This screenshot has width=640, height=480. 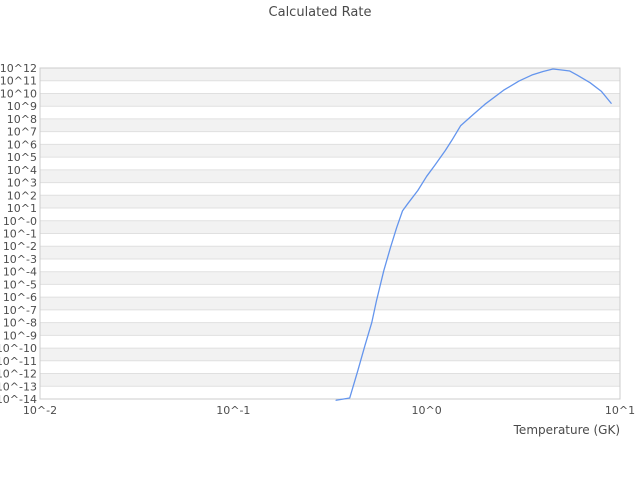 What do you see at coordinates (20, 297) in the screenshot?
I see `y-tick-label: 10^-6` at bounding box center [20, 297].